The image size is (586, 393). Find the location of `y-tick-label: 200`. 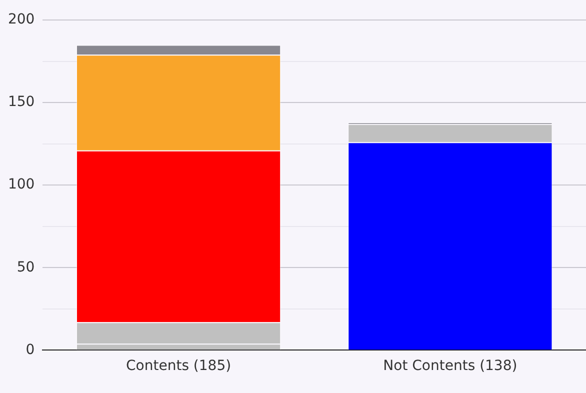

y-tick-label: 200 is located at coordinates (21, 20).